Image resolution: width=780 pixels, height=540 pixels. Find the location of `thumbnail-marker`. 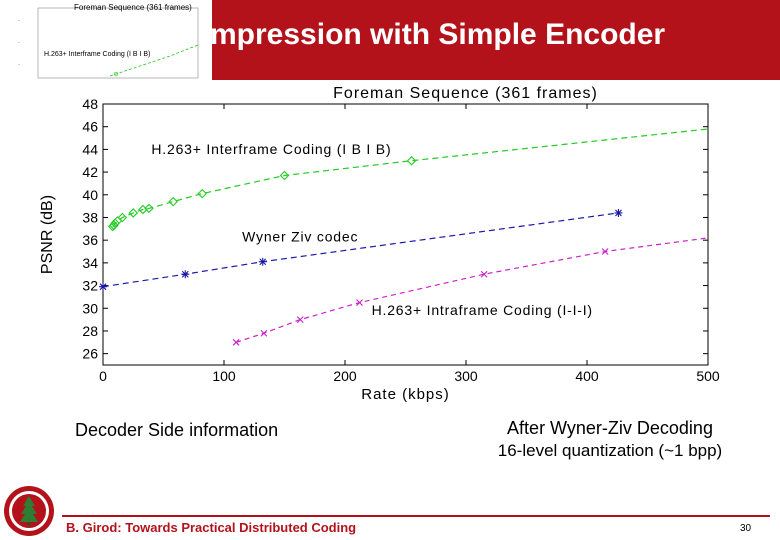

thumbnail-marker is located at coordinates (116, 74).